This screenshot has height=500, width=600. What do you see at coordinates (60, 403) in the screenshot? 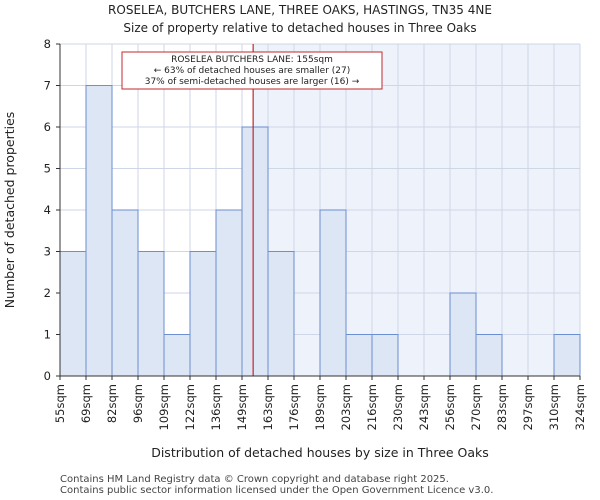
I see `x-tick-label: 55sqm` at bounding box center [60, 403].